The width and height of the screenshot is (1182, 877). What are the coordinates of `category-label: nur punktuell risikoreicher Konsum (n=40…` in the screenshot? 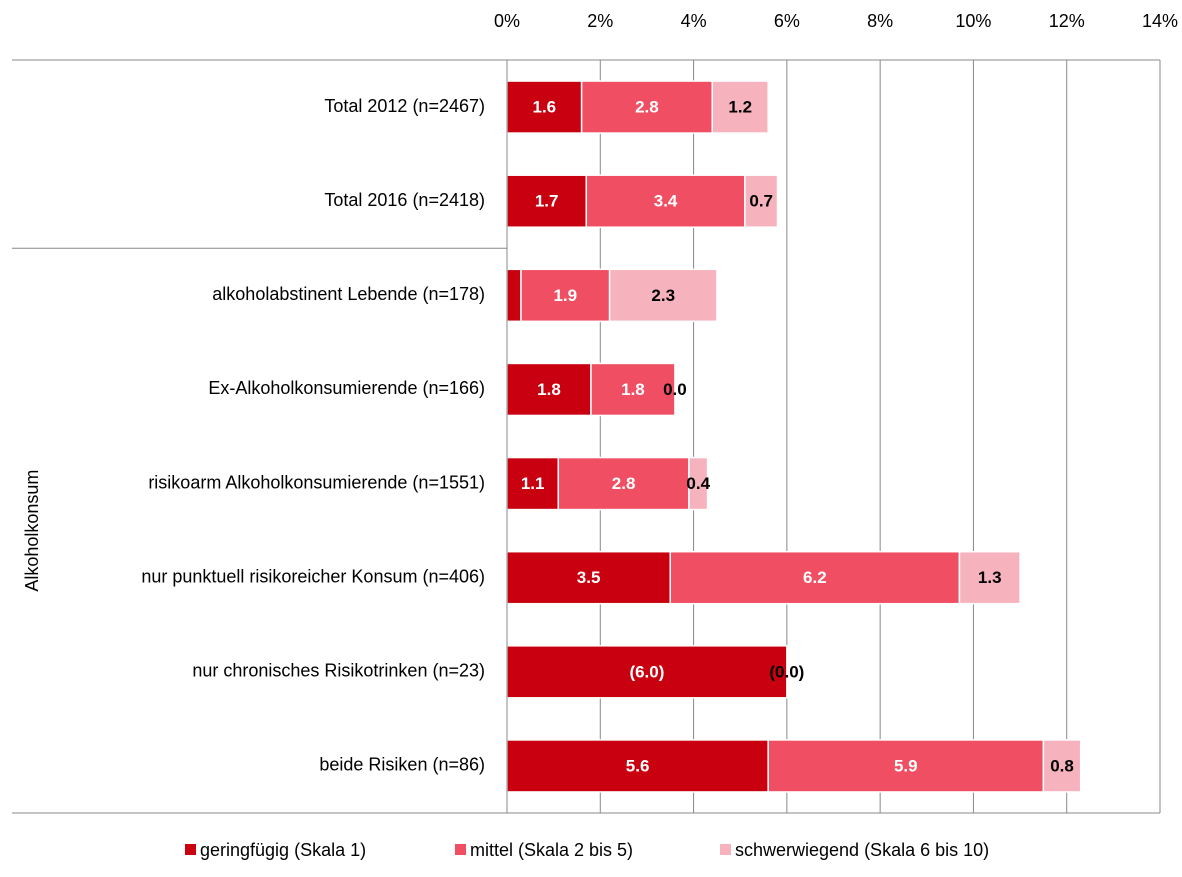 It's located at (313, 576).